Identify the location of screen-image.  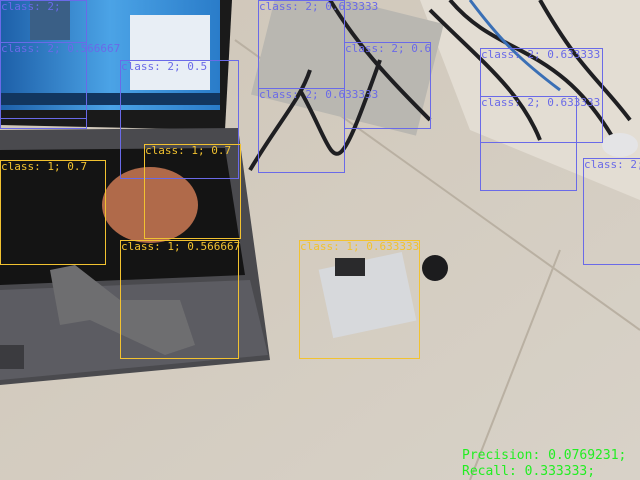
(50, 20).